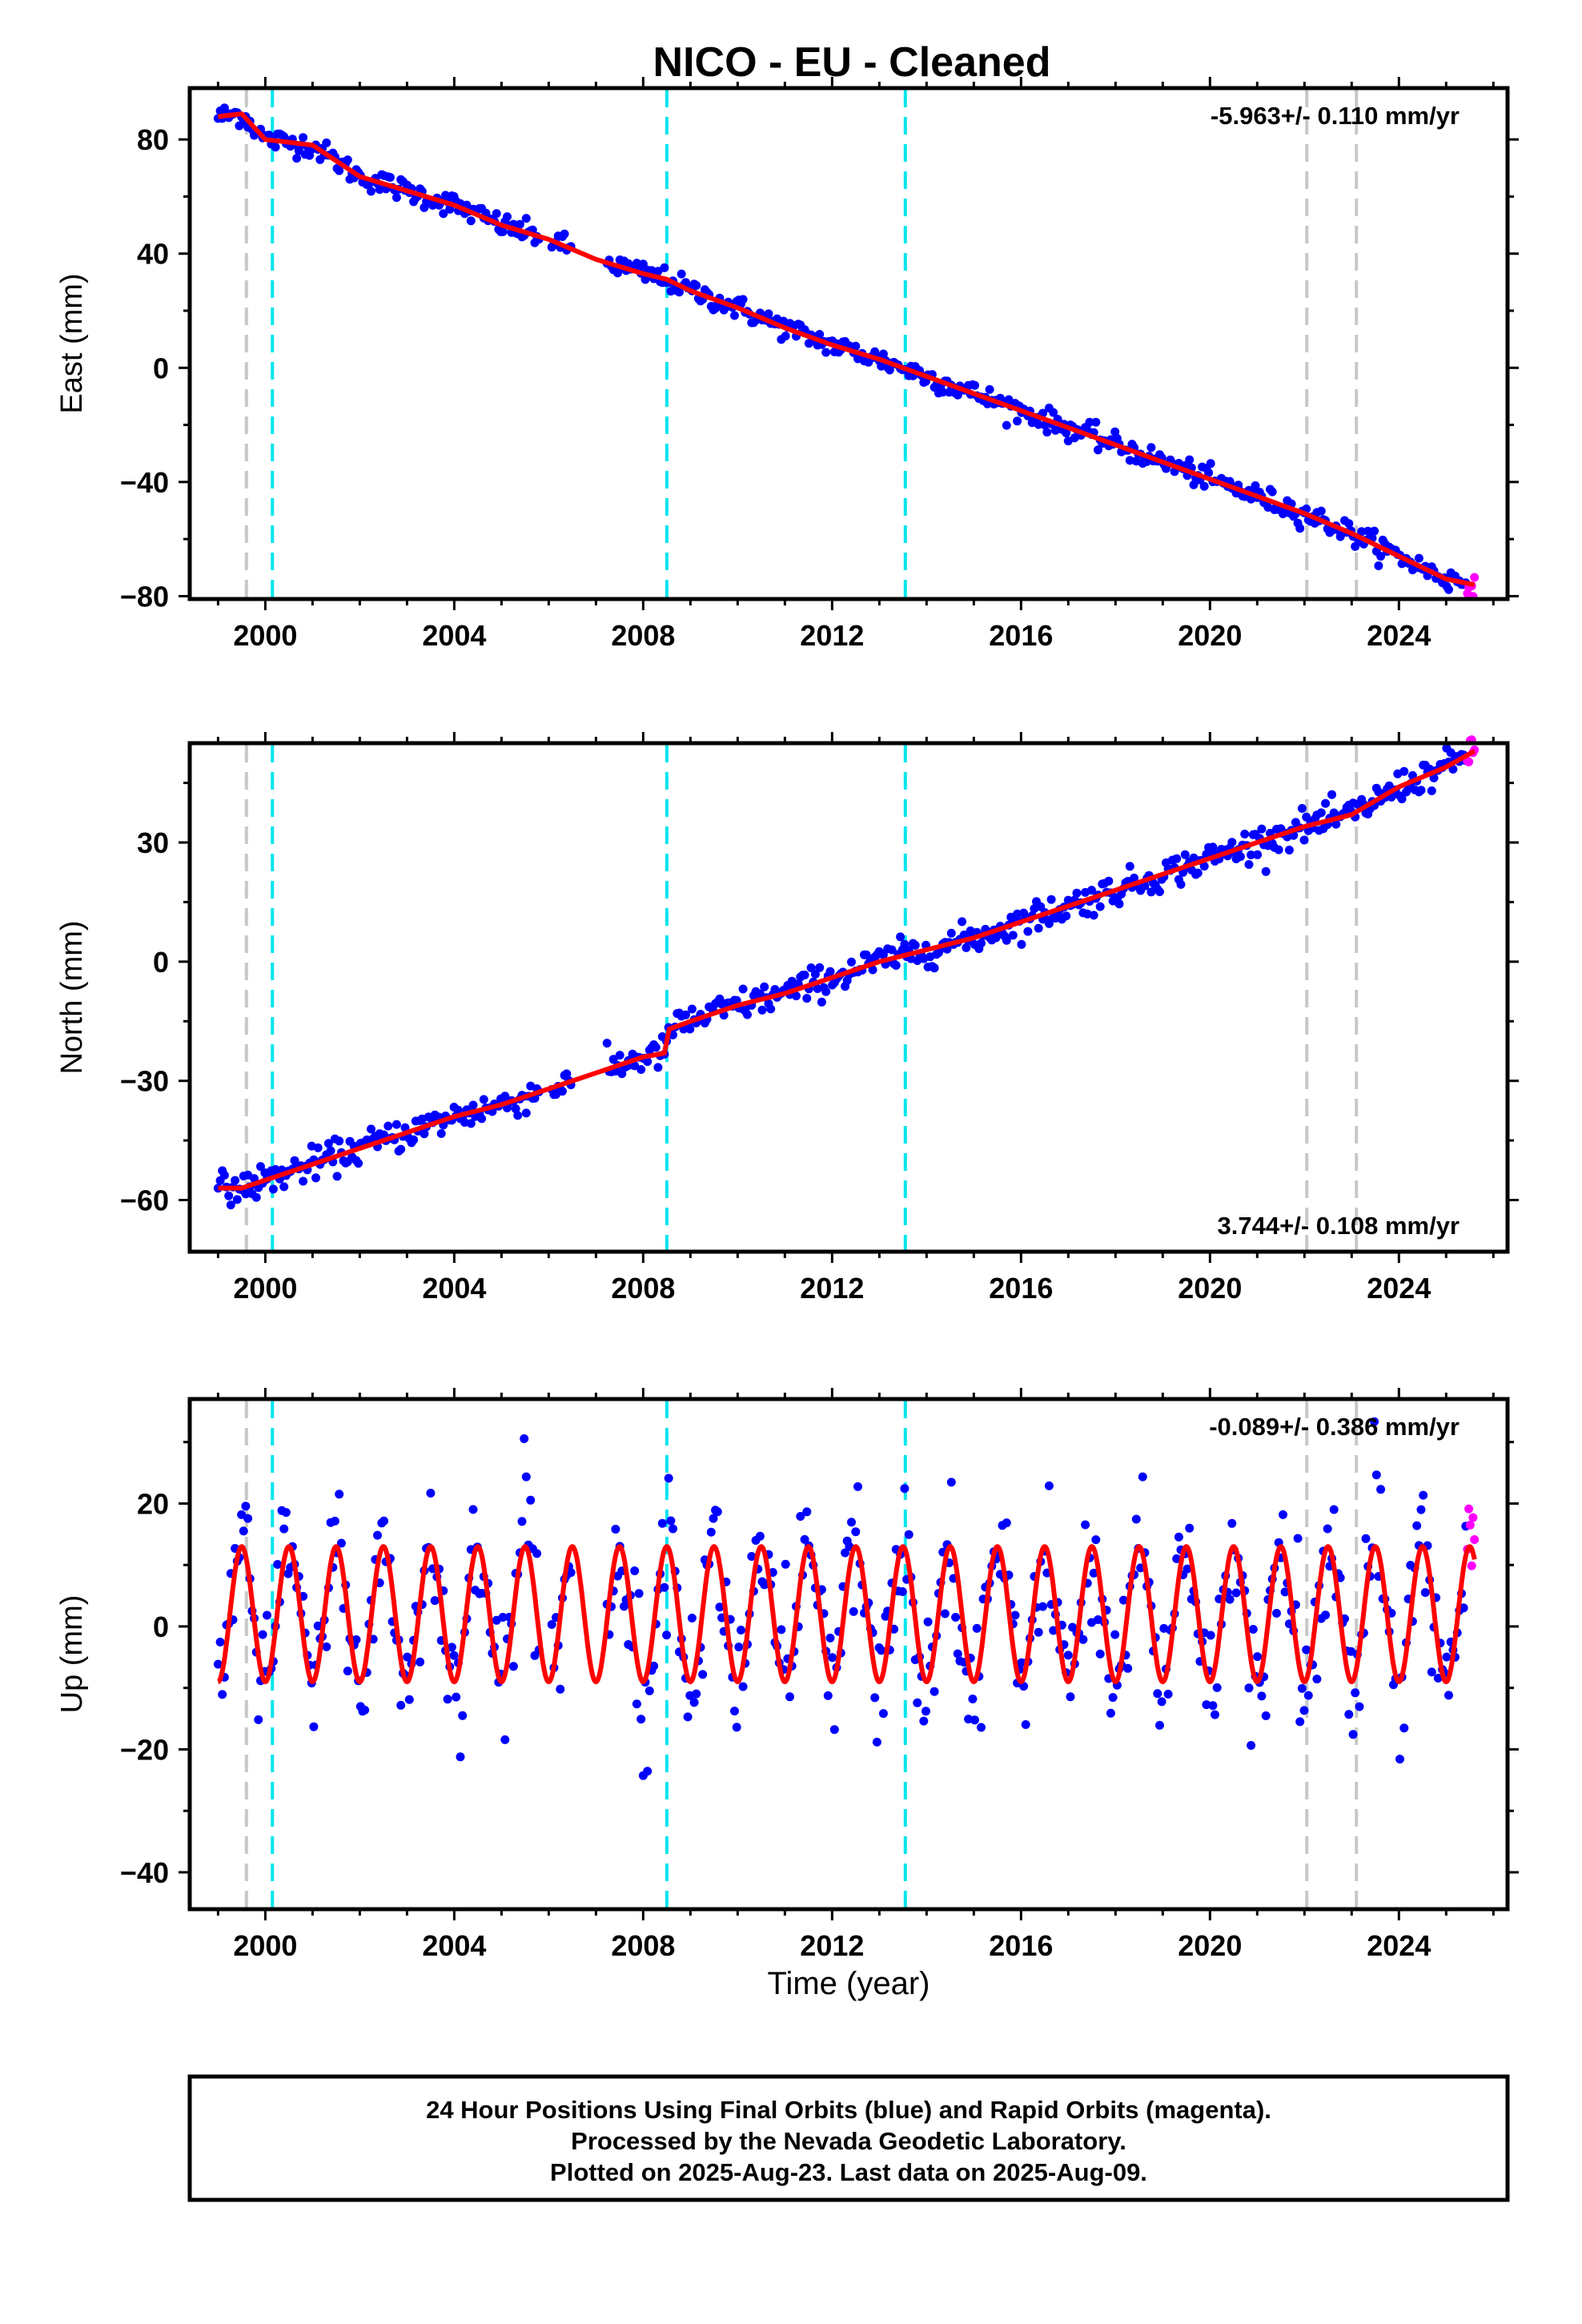 Image resolution: width=1582 pixels, height=2324 pixels. What do you see at coordinates (1335, 116) in the screenshot?
I see `rate-label-east: -5.963+/- 0.110 mm/yr` at bounding box center [1335, 116].